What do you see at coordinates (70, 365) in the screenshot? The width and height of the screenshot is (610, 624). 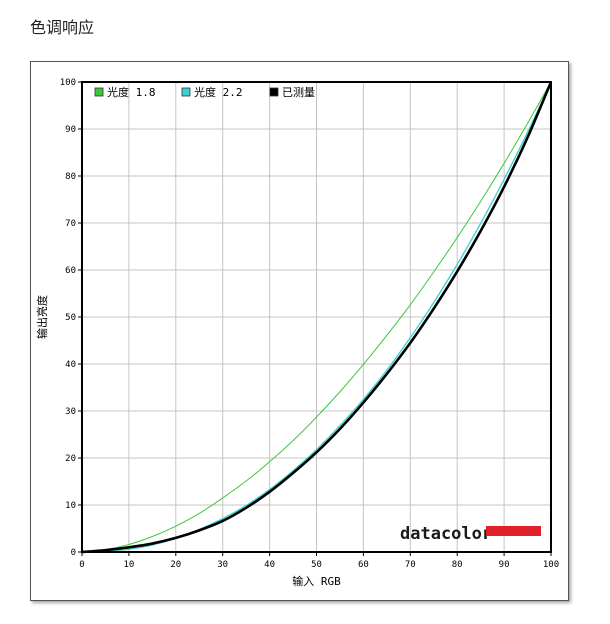 I see `y-tick-label: 40` at bounding box center [70, 365].